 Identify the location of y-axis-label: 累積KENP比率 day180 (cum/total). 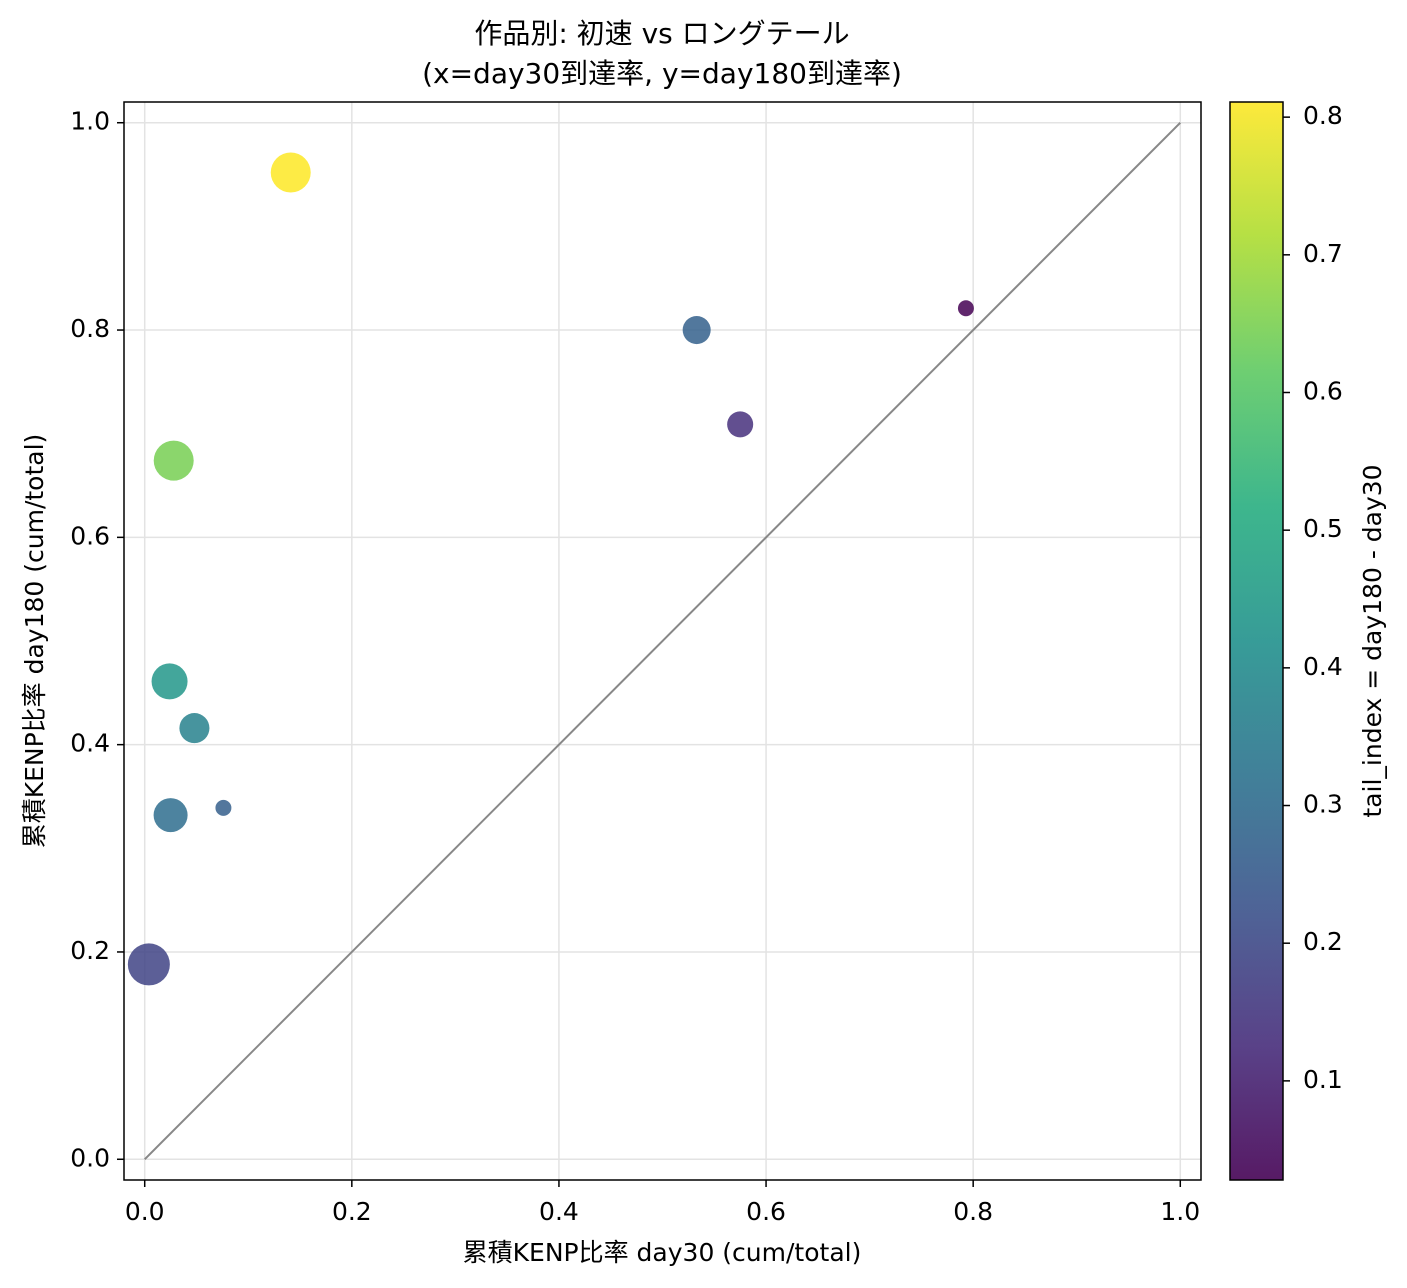
(34, 641).